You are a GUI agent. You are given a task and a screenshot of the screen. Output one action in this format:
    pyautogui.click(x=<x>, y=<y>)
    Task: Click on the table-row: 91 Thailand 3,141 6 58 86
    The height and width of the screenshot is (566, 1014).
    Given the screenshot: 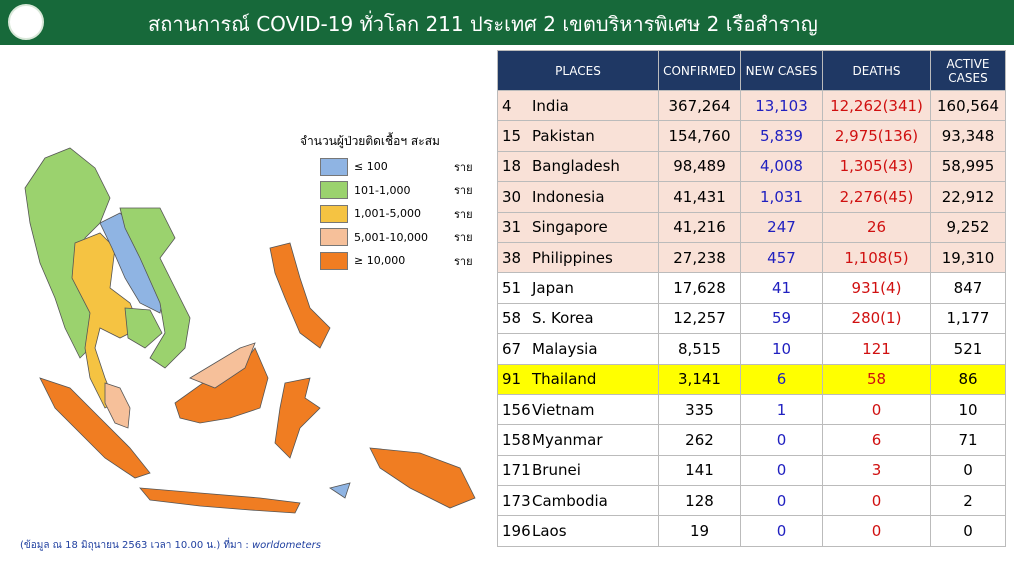 What is the action you would take?
    pyautogui.click(x=751, y=379)
    